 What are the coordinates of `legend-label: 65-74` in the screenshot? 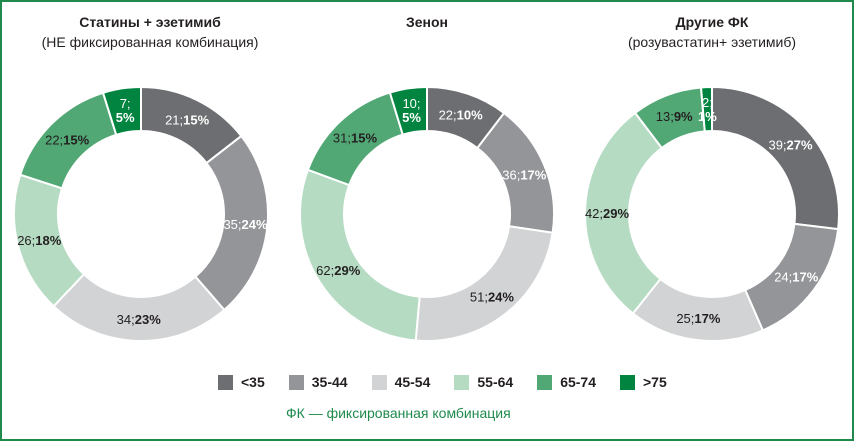 It's located at (578, 382).